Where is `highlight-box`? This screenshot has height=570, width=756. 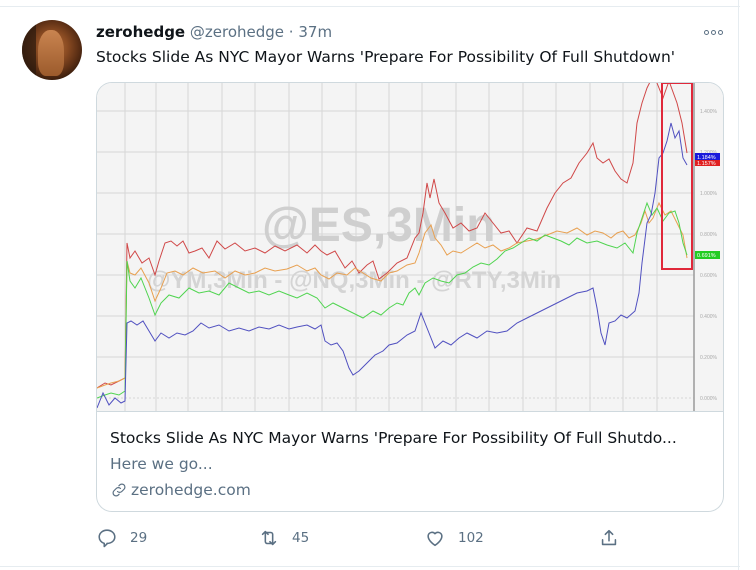
highlight-box is located at coordinates (677, 176).